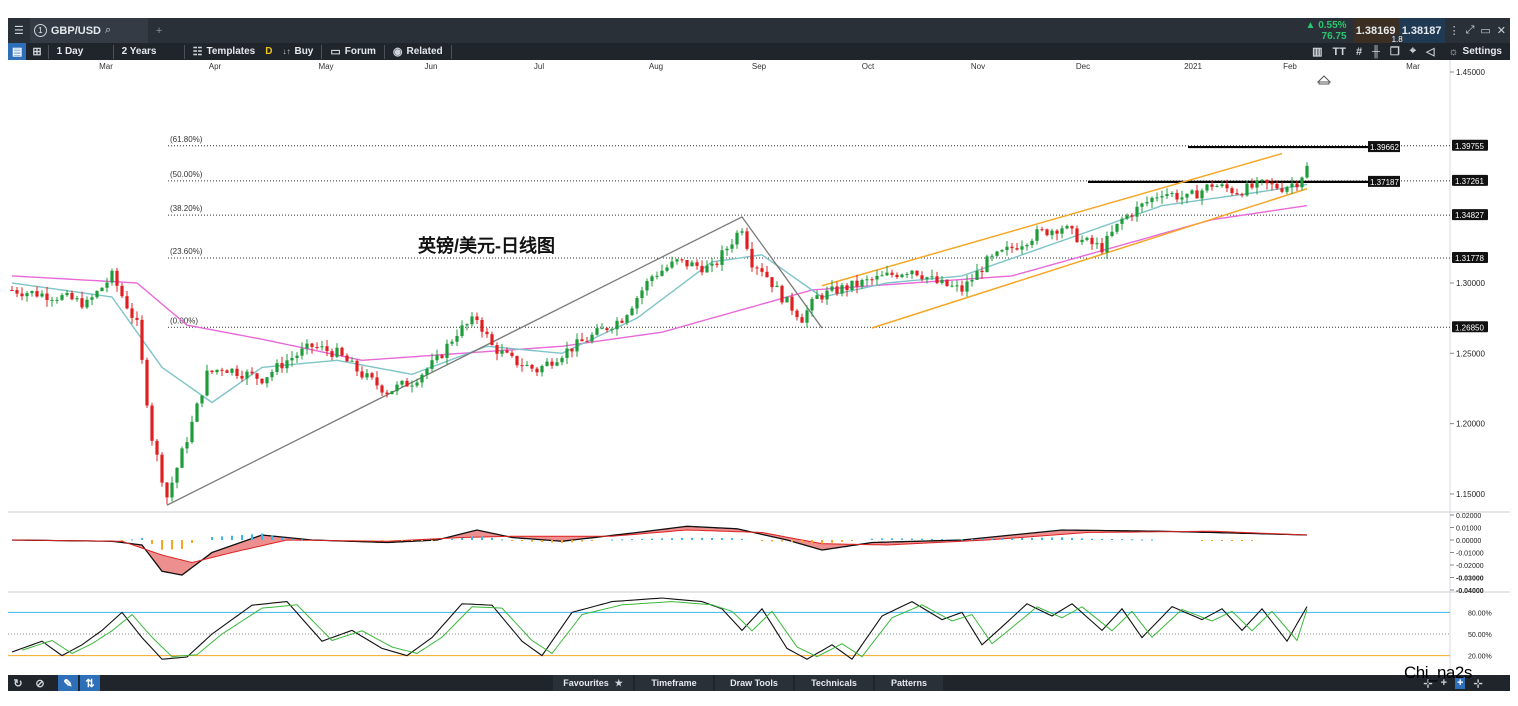 The height and width of the screenshot is (706, 1518). What do you see at coordinates (297, 51) in the screenshot?
I see `buy-button: ↓↑ Buy` at bounding box center [297, 51].